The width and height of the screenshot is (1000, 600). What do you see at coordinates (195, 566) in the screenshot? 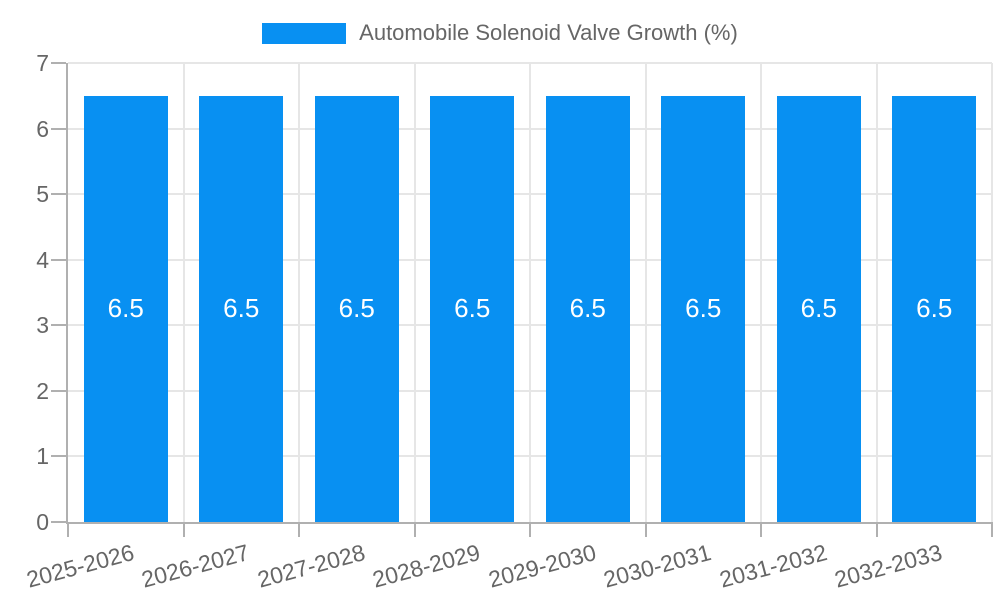
I see `x-axis-tick-label: 2026-2027` at bounding box center [195, 566].